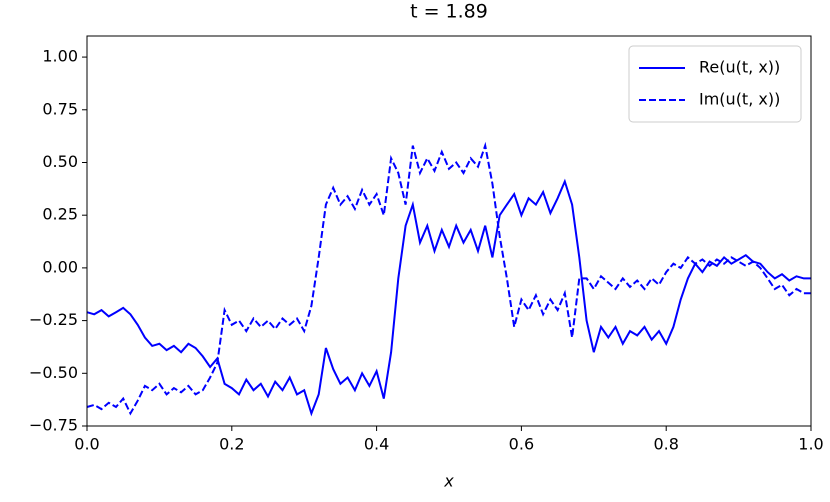  I want to click on y-tick-label: 0.50, so click(60, 161).